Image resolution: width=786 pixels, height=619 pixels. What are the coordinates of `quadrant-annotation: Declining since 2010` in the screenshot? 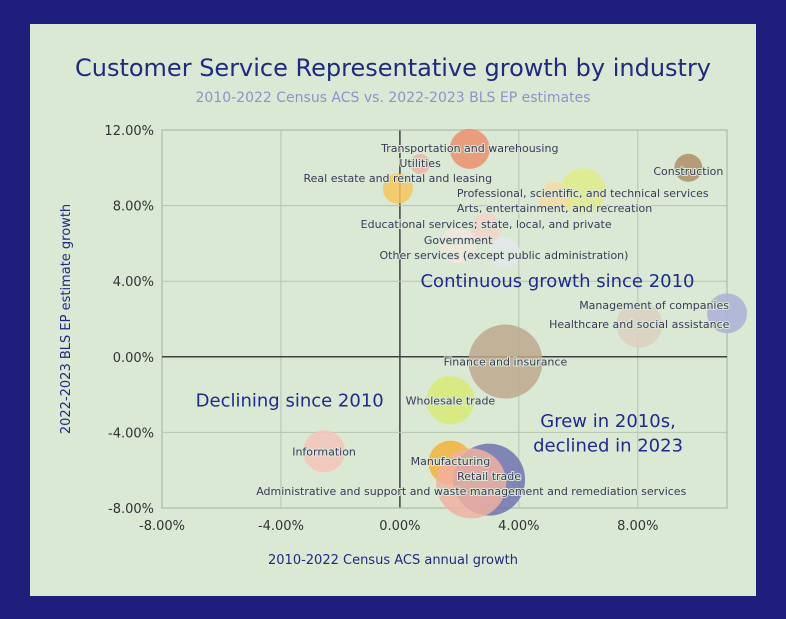 It's located at (290, 400).